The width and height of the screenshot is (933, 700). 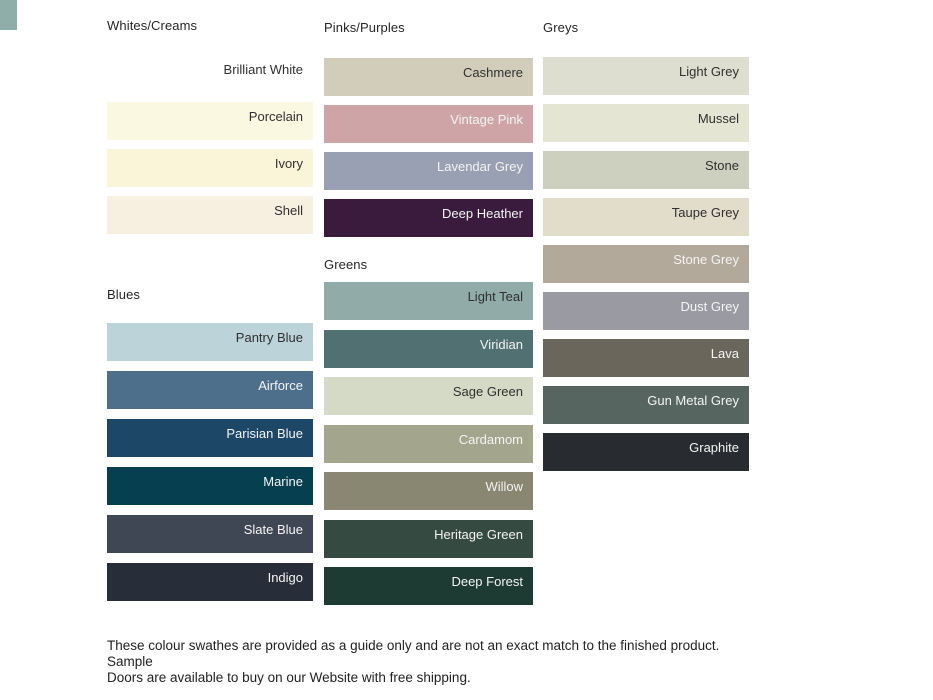 I want to click on swatch-label: Slate Blue, so click(x=273, y=529).